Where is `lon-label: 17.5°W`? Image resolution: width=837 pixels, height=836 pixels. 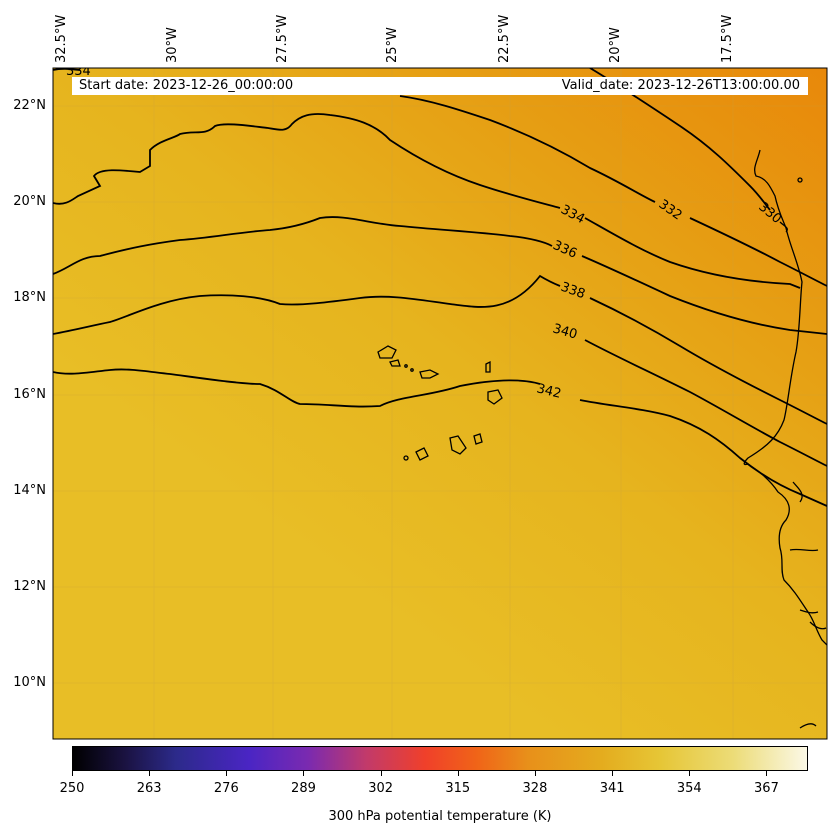 lon-label: 17.5°W is located at coordinates (727, 38).